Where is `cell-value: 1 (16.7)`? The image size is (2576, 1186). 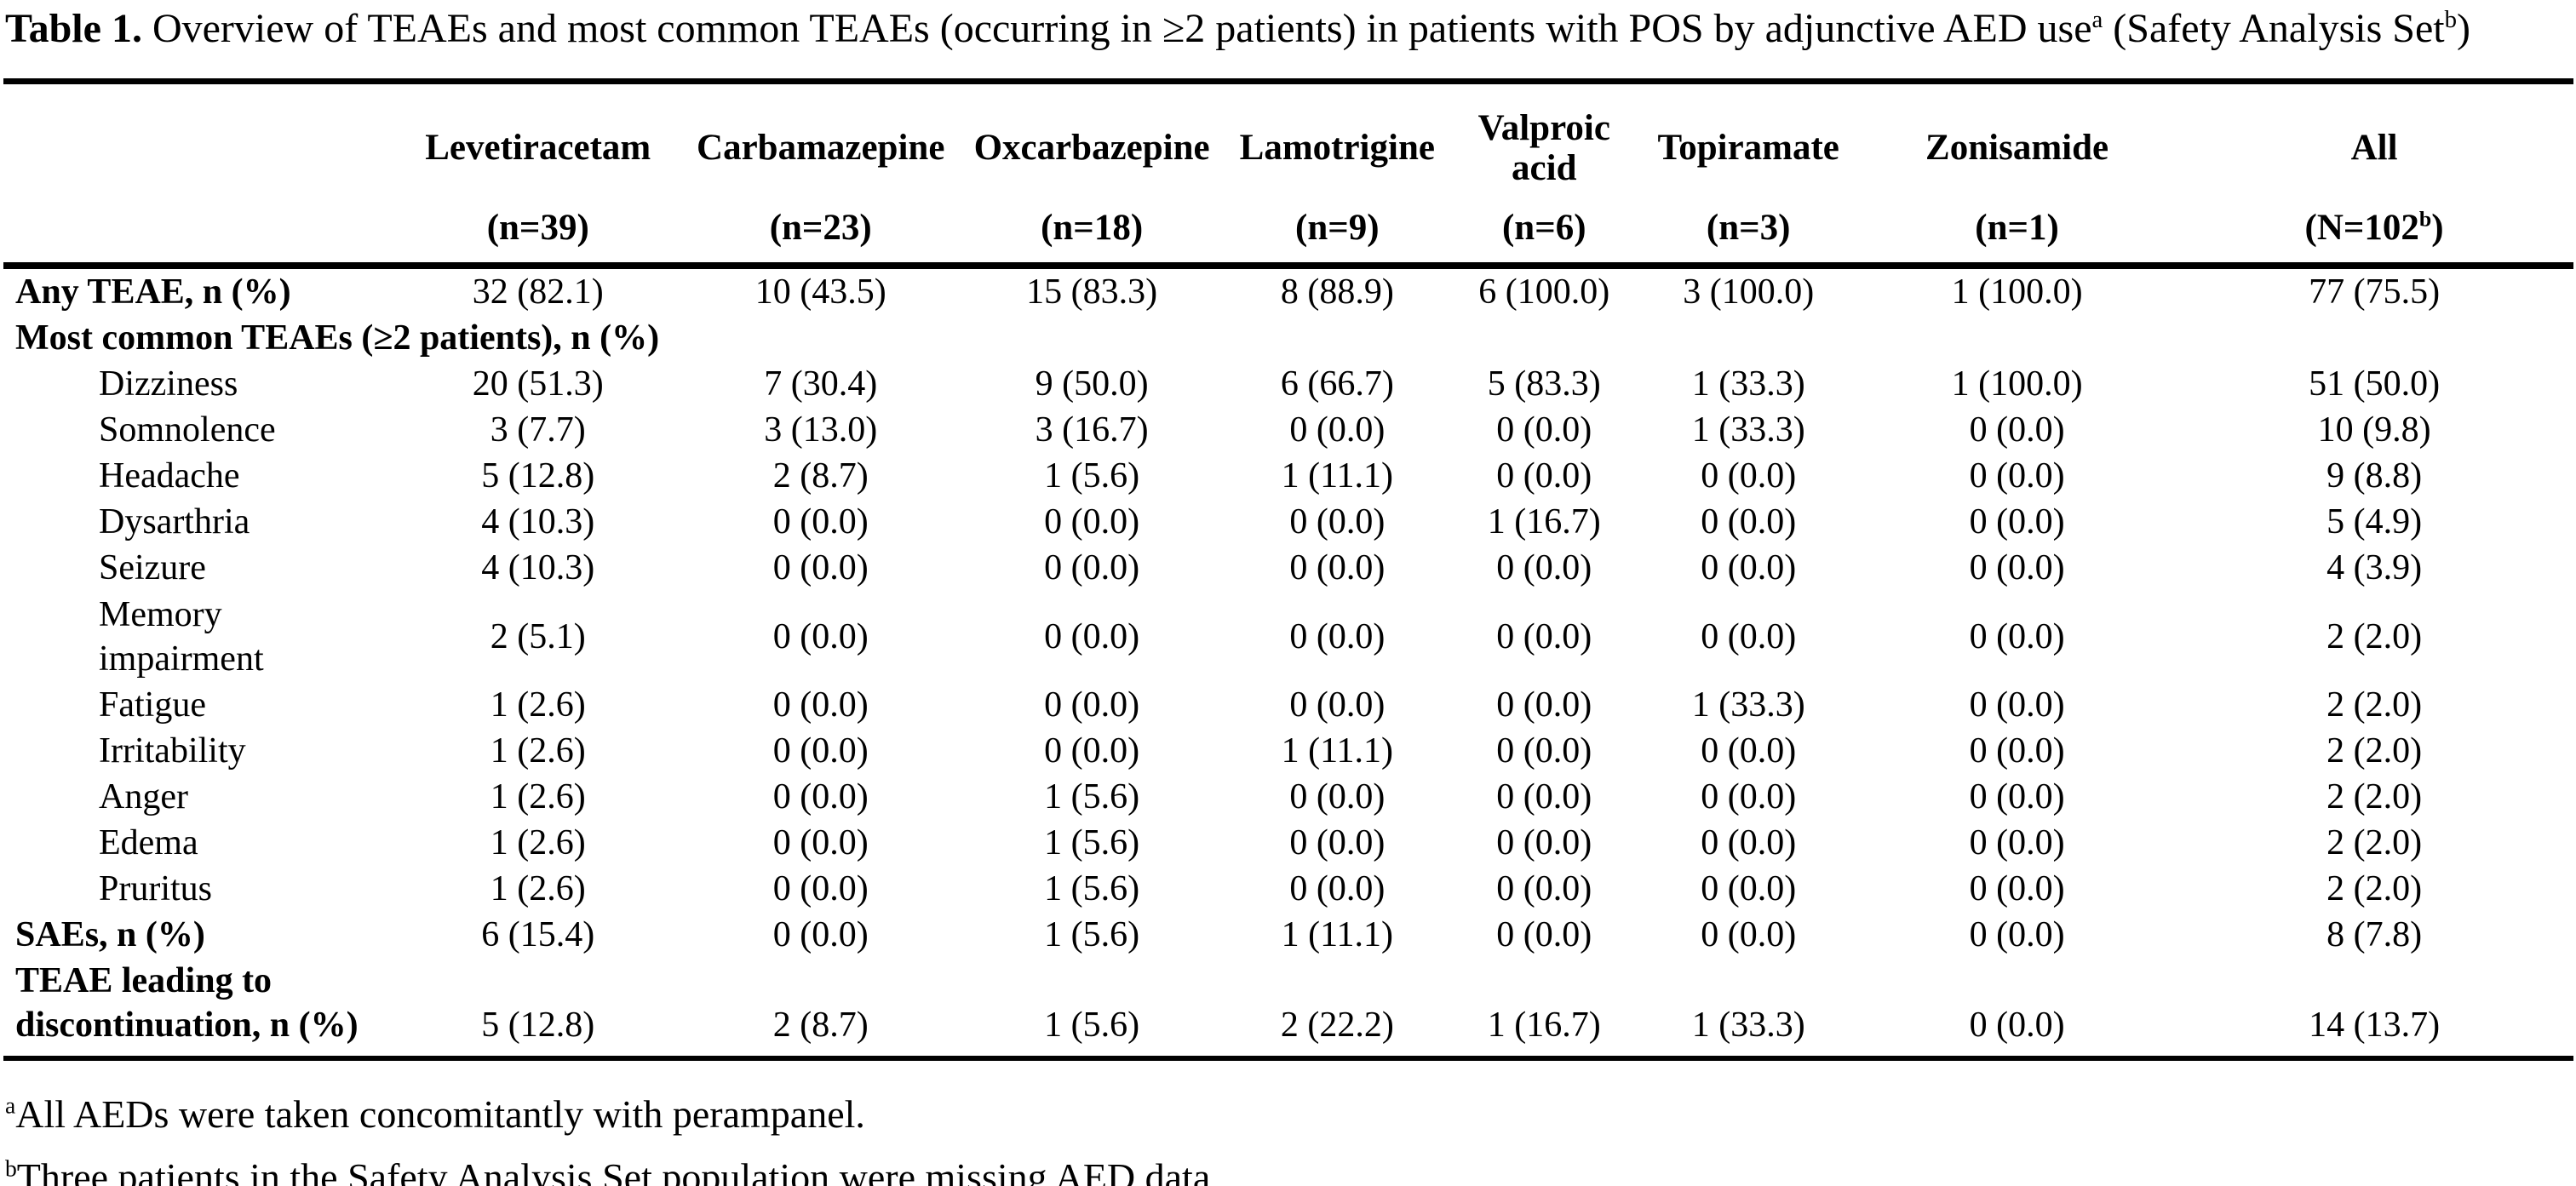 cell-value: 1 (16.7) is located at coordinates (1544, 1026).